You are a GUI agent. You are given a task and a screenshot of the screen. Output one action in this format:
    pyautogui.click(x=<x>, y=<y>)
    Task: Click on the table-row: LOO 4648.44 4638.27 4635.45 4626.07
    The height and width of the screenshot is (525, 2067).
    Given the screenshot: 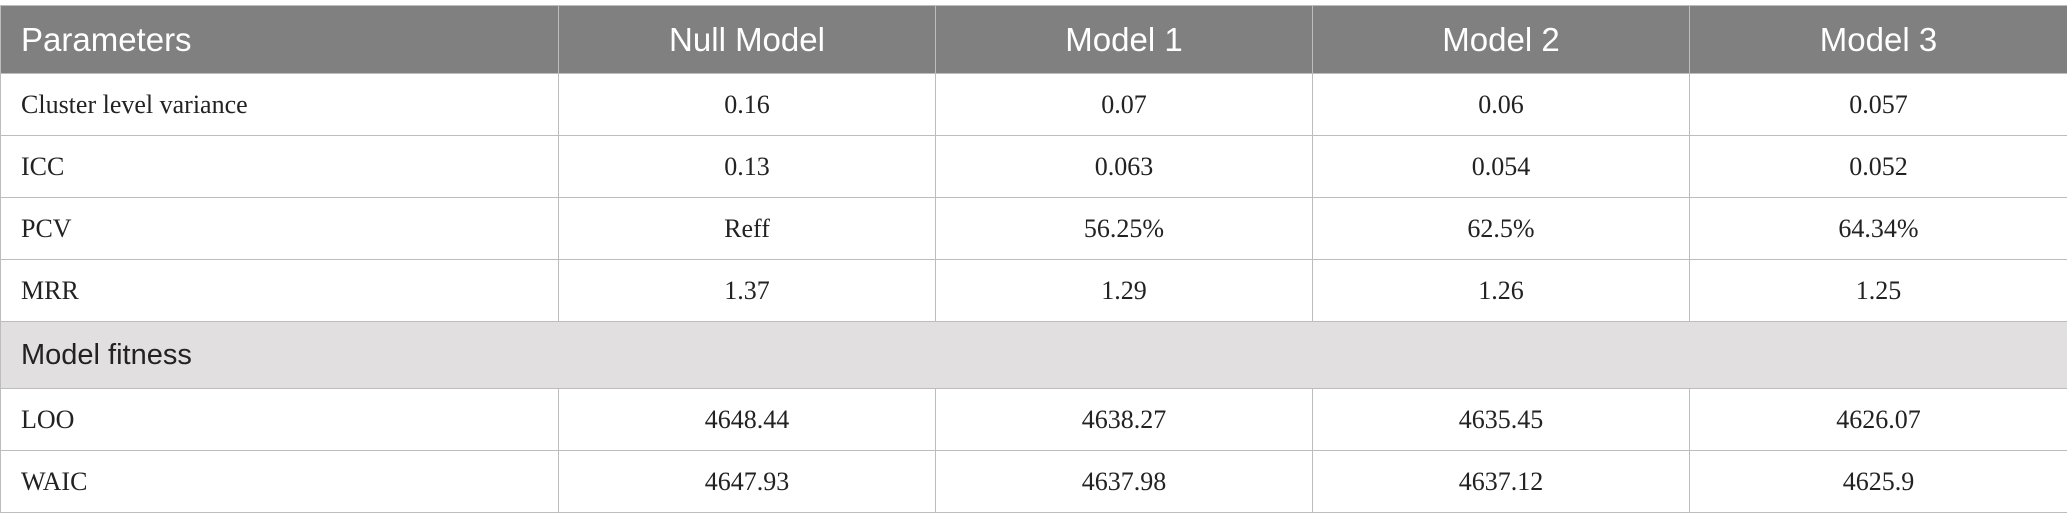 What is the action you would take?
    pyautogui.click(x=1033, y=419)
    